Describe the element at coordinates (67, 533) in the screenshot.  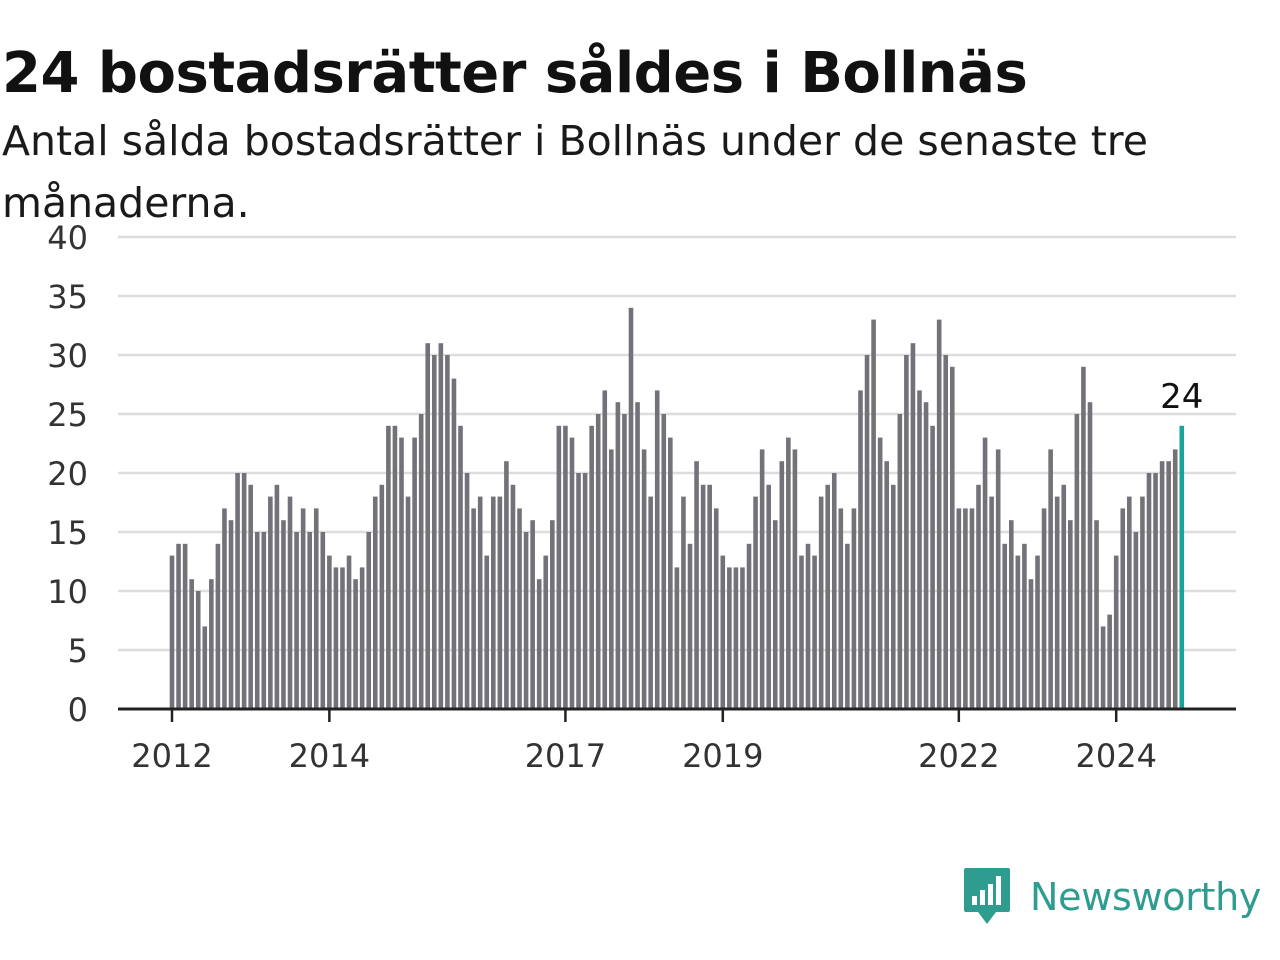
I see `y-tick-label: 15` at that location.